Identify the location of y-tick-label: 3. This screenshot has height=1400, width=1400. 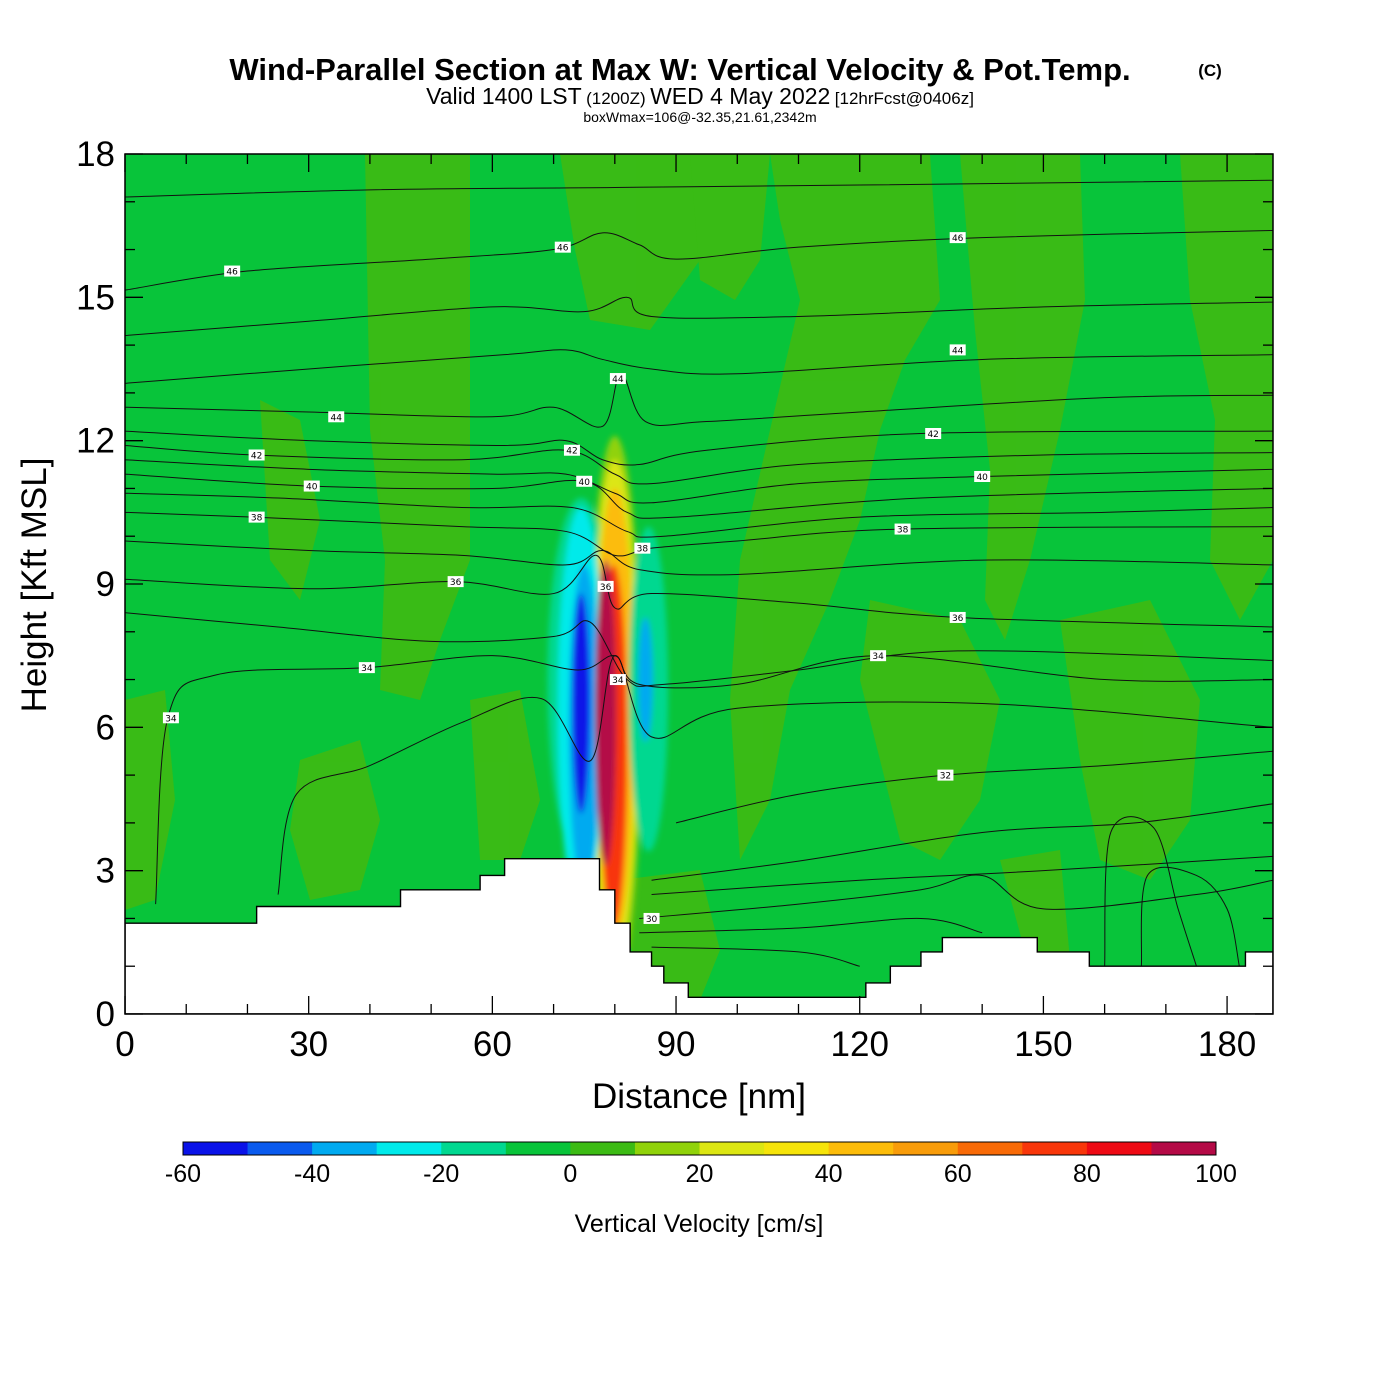
(105, 871).